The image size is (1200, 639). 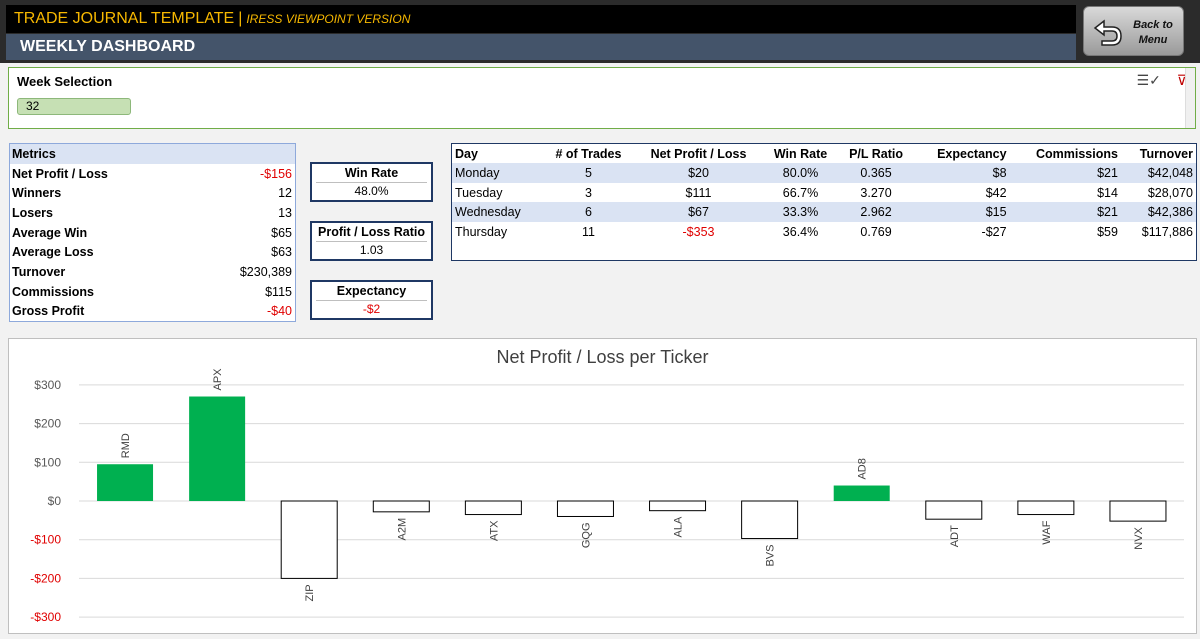 What do you see at coordinates (586, 535) in the screenshot?
I see `category-label: GQG` at bounding box center [586, 535].